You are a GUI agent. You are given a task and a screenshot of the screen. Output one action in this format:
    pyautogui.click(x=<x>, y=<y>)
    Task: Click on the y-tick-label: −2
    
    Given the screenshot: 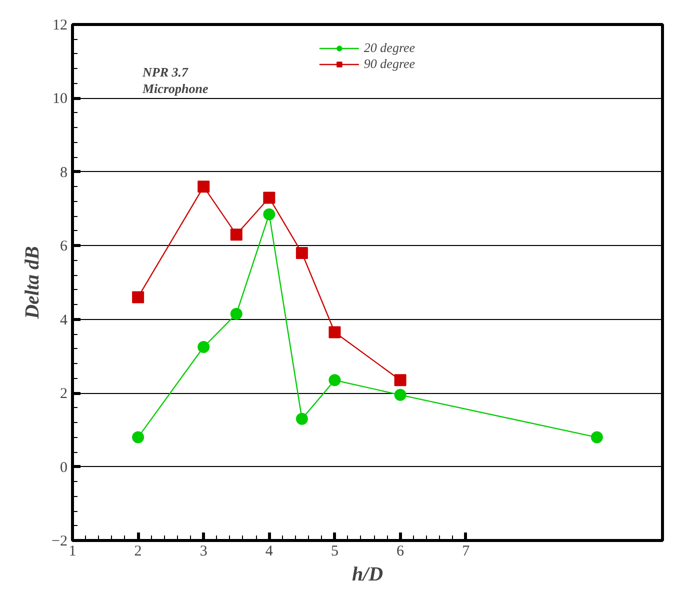 What is the action you would take?
    pyautogui.click(x=60, y=542)
    